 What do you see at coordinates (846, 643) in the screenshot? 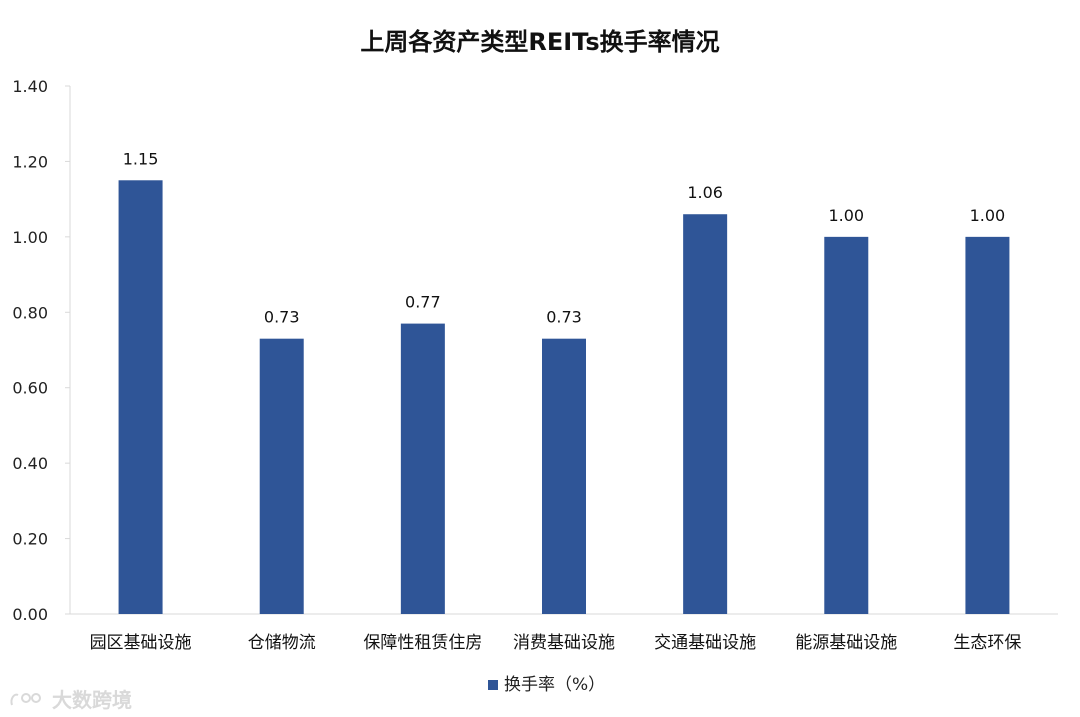
I see `x-tick-label: 能源基础设施` at bounding box center [846, 643].